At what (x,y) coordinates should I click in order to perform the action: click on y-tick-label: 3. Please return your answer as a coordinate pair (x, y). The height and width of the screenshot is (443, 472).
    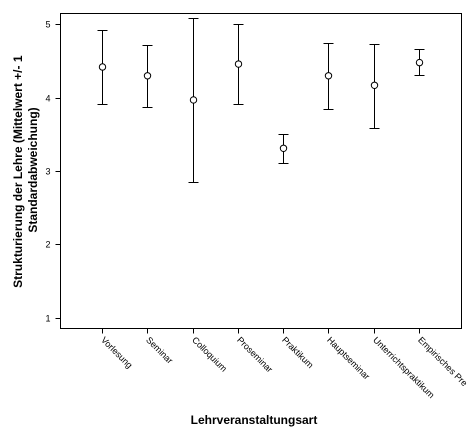
    Looking at the image, I should click on (47, 172).